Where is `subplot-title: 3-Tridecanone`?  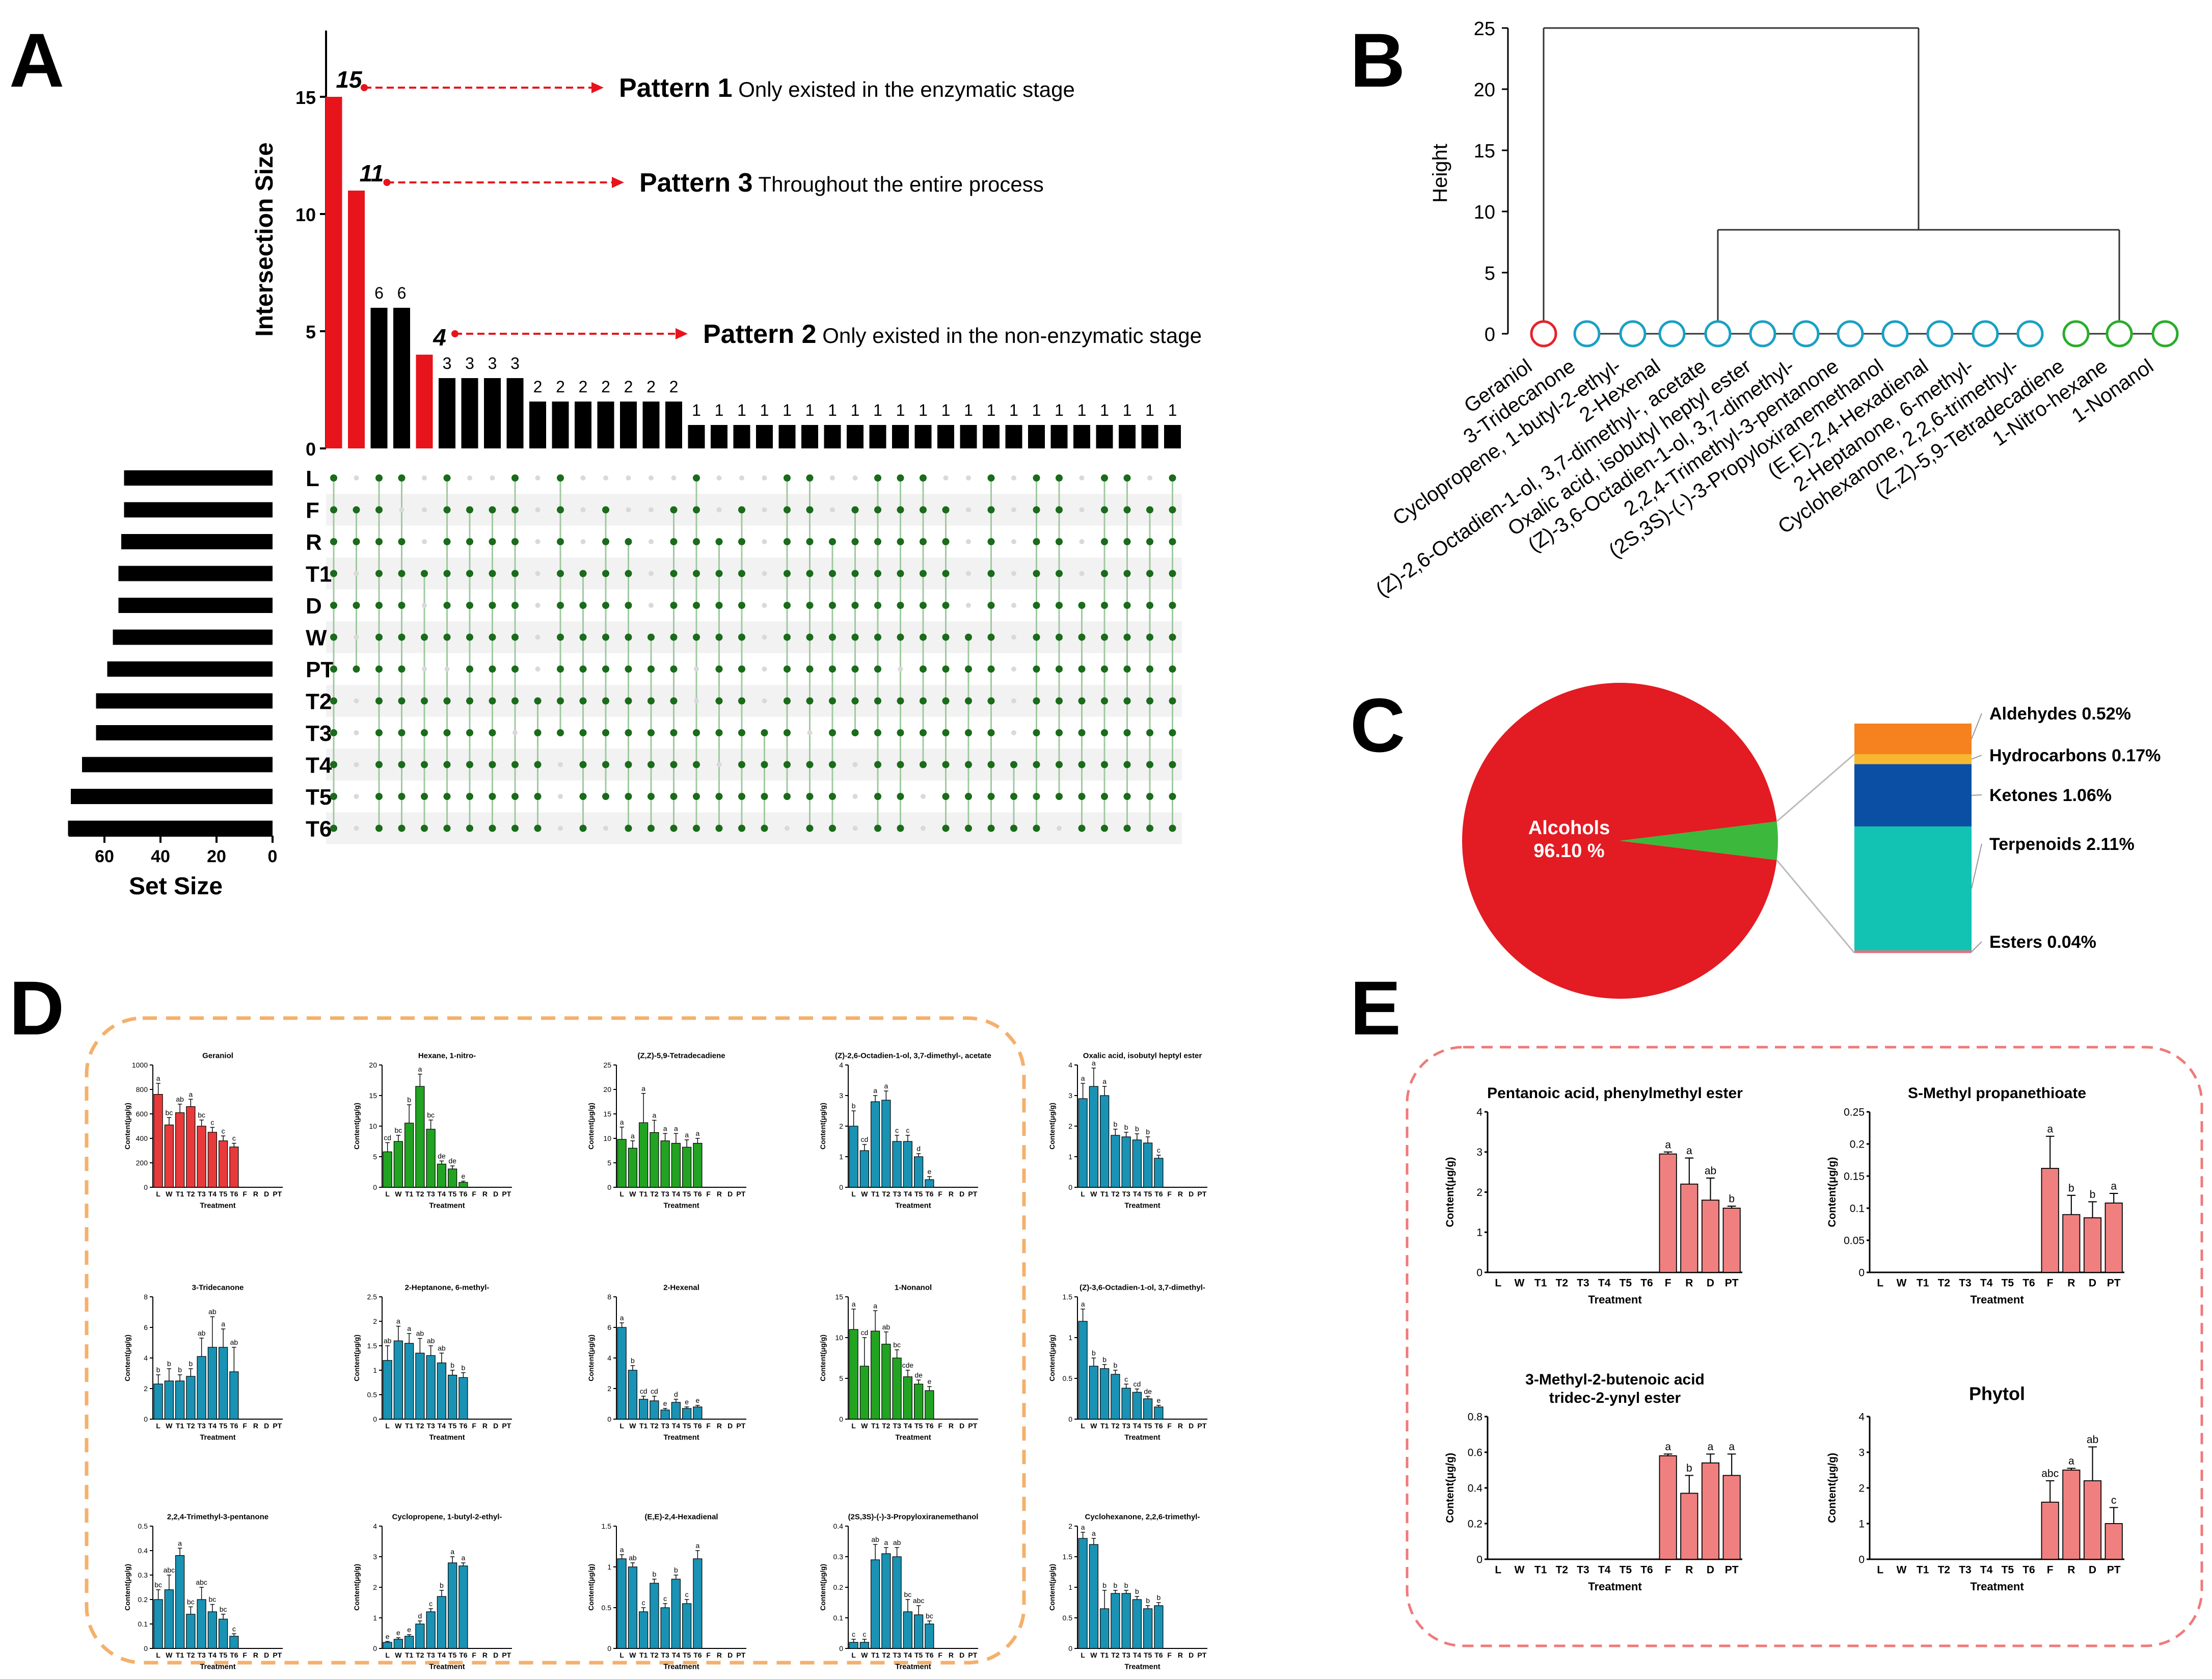 subplot-title: 3-Tridecanone is located at coordinates (218, 1288).